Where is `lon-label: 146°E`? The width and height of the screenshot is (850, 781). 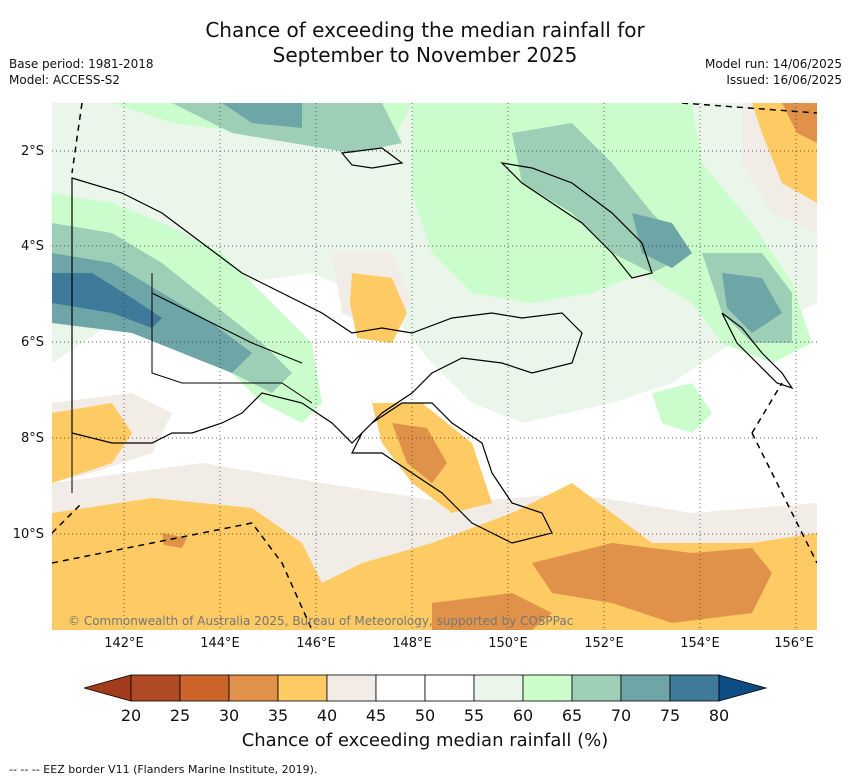 lon-label: 146°E is located at coordinates (316, 643).